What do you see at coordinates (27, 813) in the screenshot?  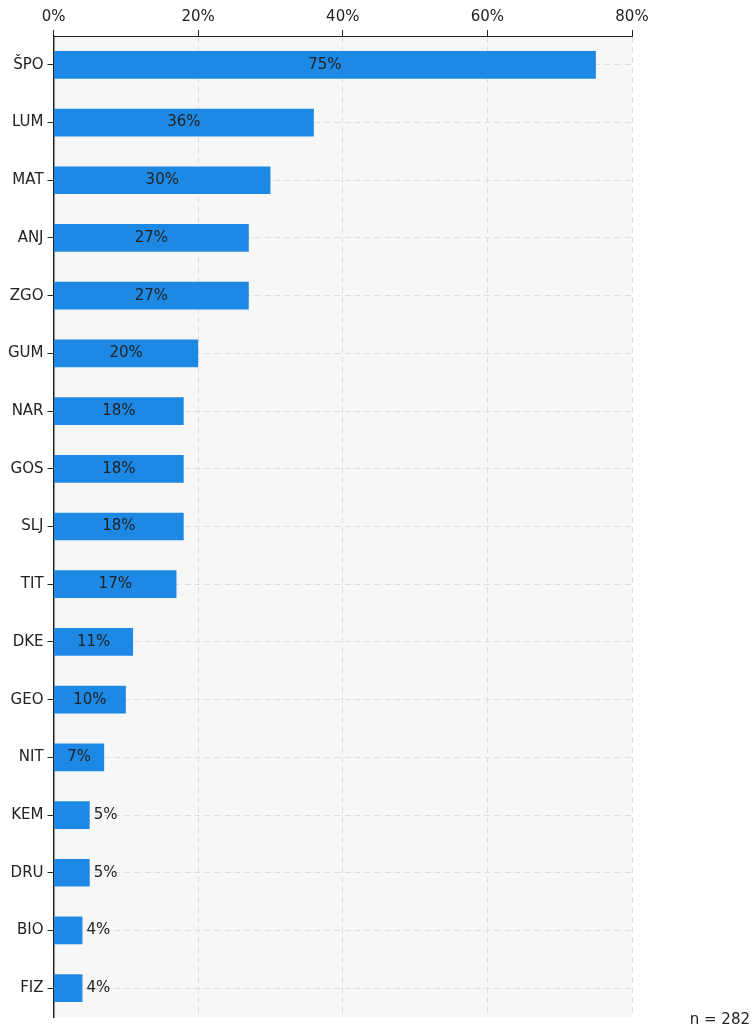 I see `y-tick-label: KEM` at bounding box center [27, 813].